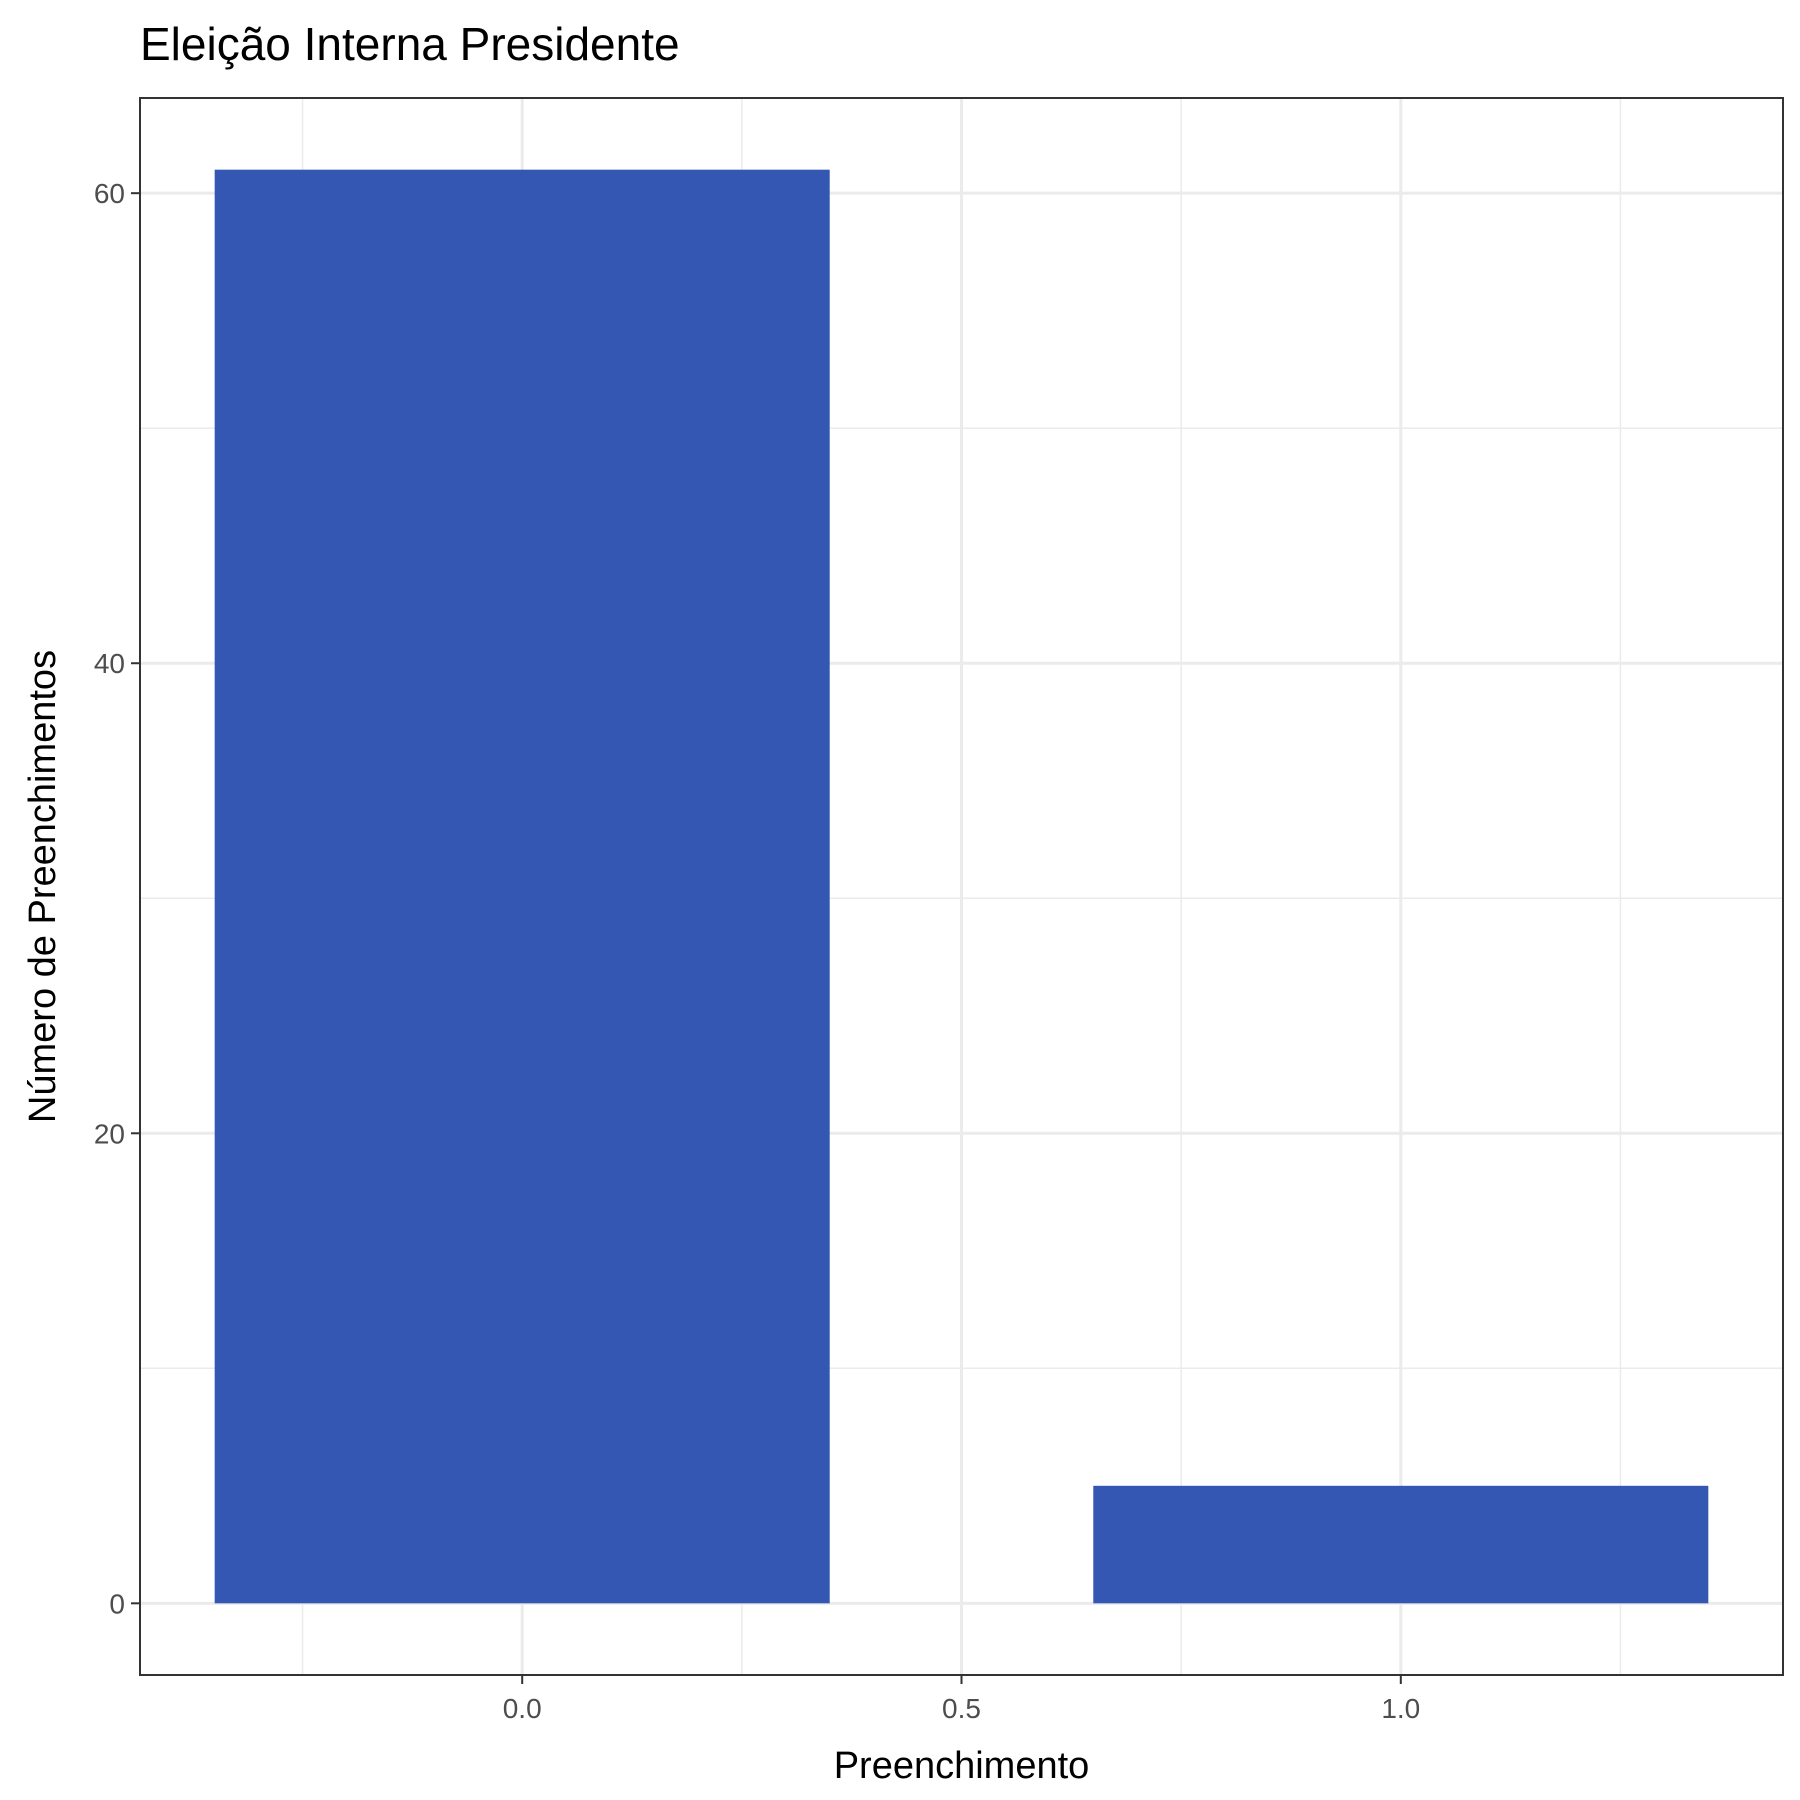  What do you see at coordinates (109, 193) in the screenshot?
I see `y-tick-label: 60` at bounding box center [109, 193].